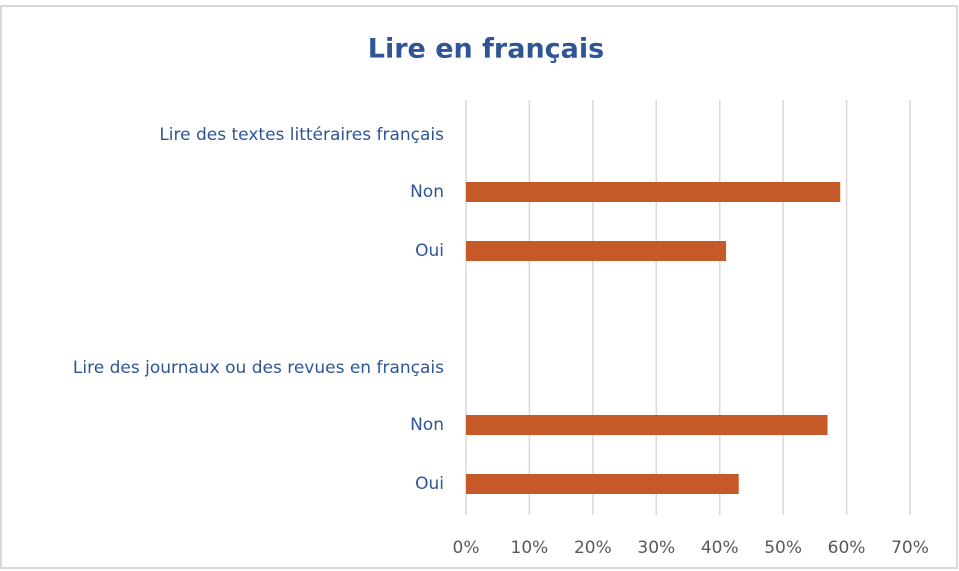 The width and height of the screenshot is (959, 571). Describe the element at coordinates (847, 548) in the screenshot. I see `x-tick-label: 60%` at that location.